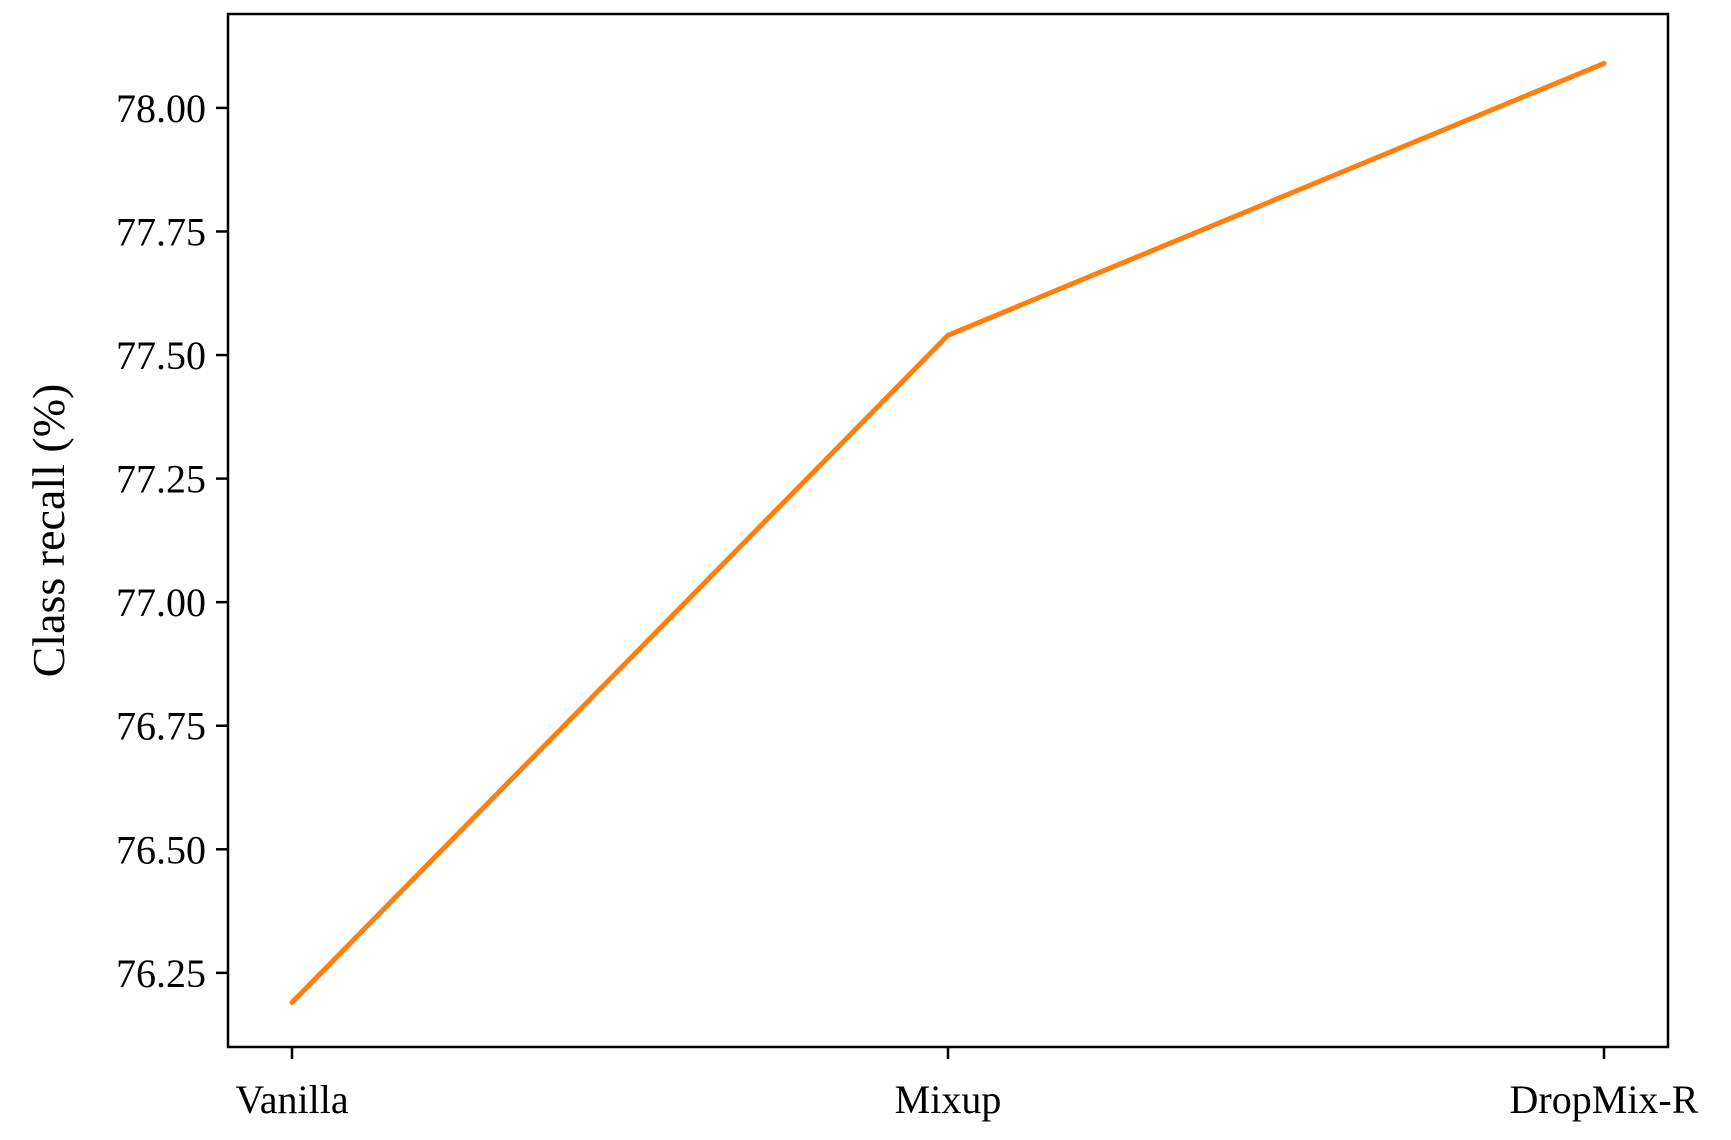  Describe the element at coordinates (161, 602) in the screenshot. I see `y-tick-label: 77.00` at that location.